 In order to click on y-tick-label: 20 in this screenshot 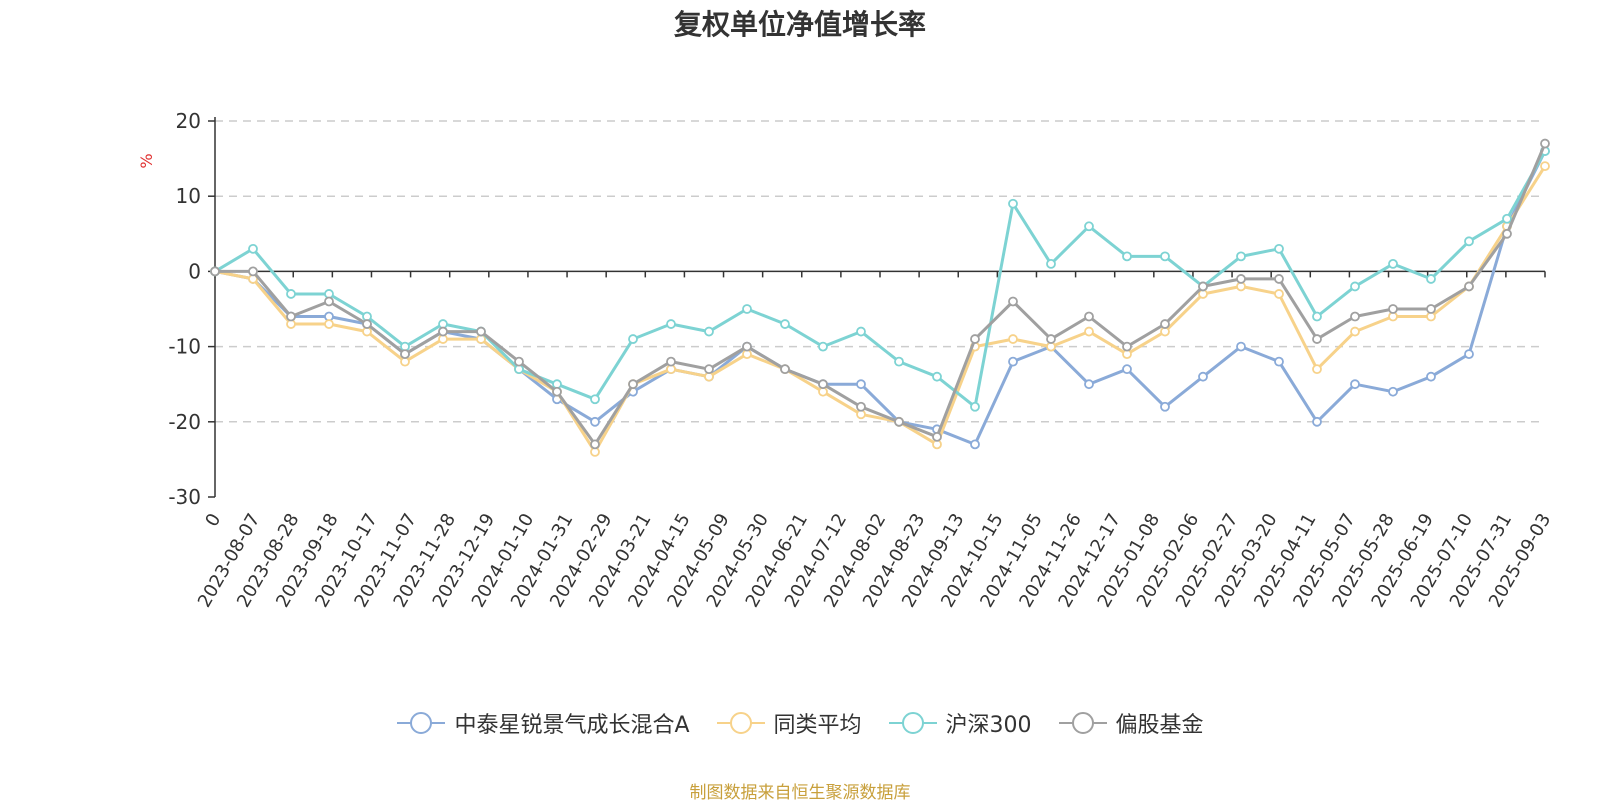, I will do `click(188, 121)`.